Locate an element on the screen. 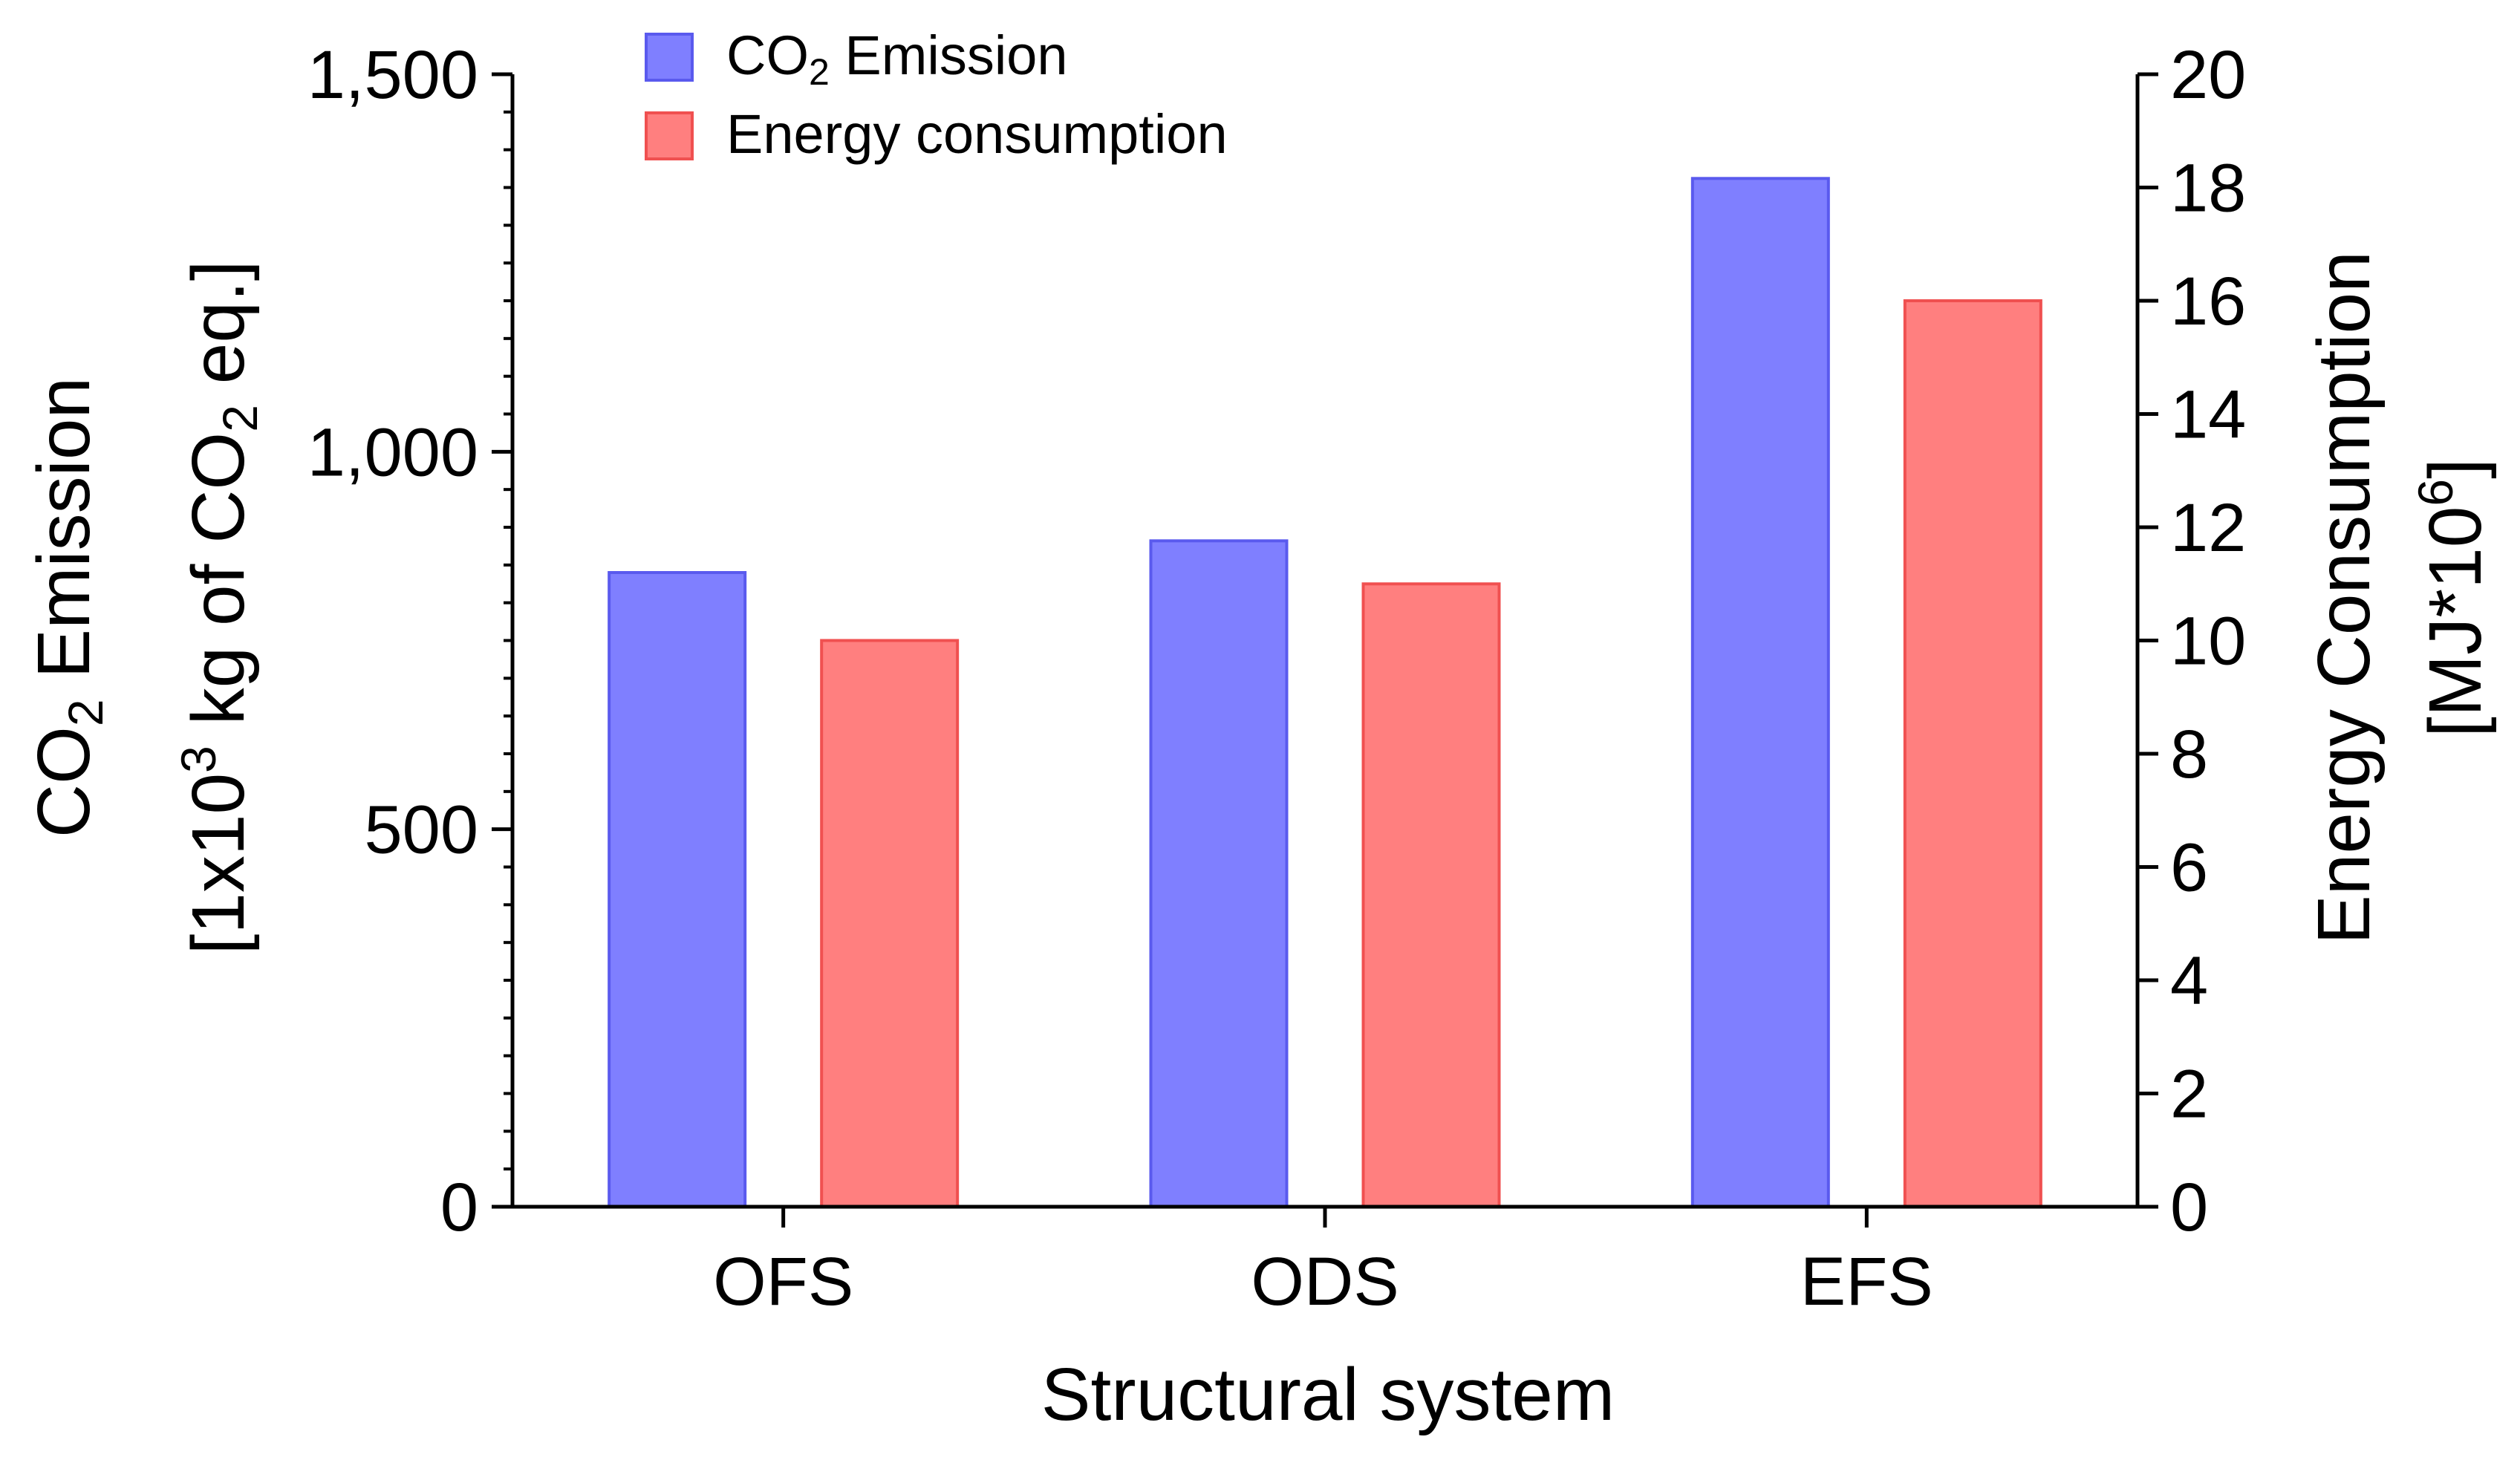 This screenshot has height=1457, width=2520. y-left-title-sub: 2 is located at coordinates (85, 712).